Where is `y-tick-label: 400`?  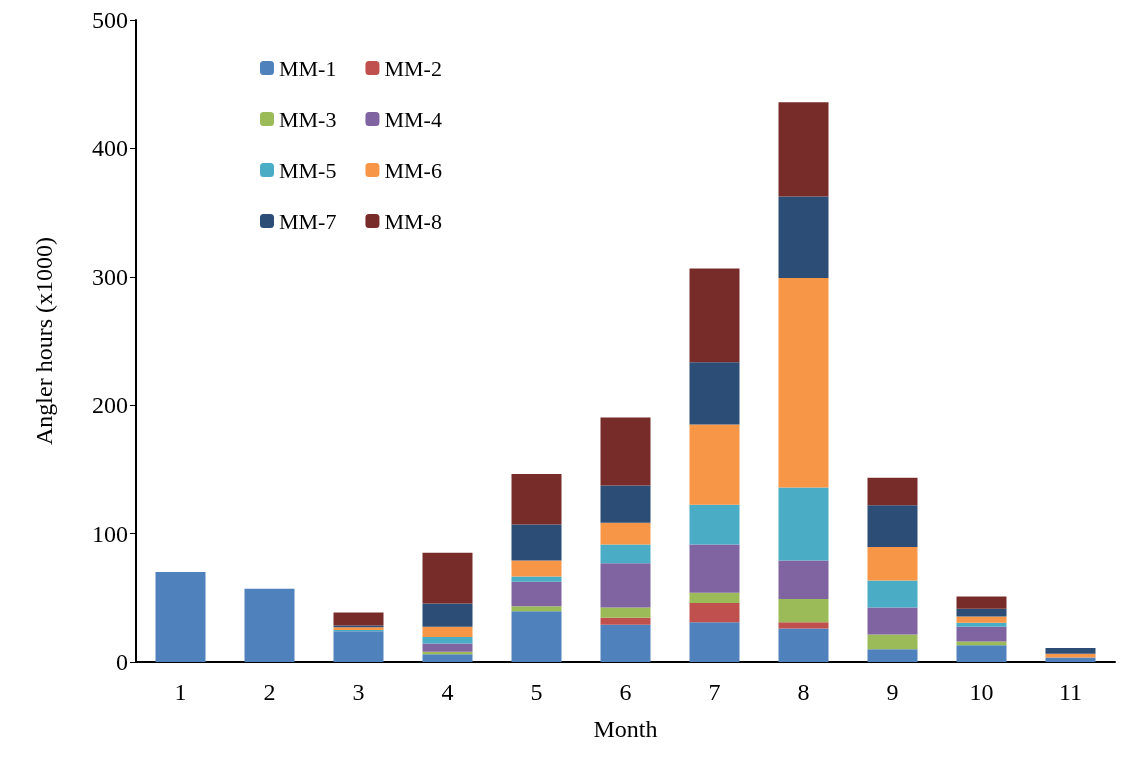
y-tick-label: 400 is located at coordinates (110, 148).